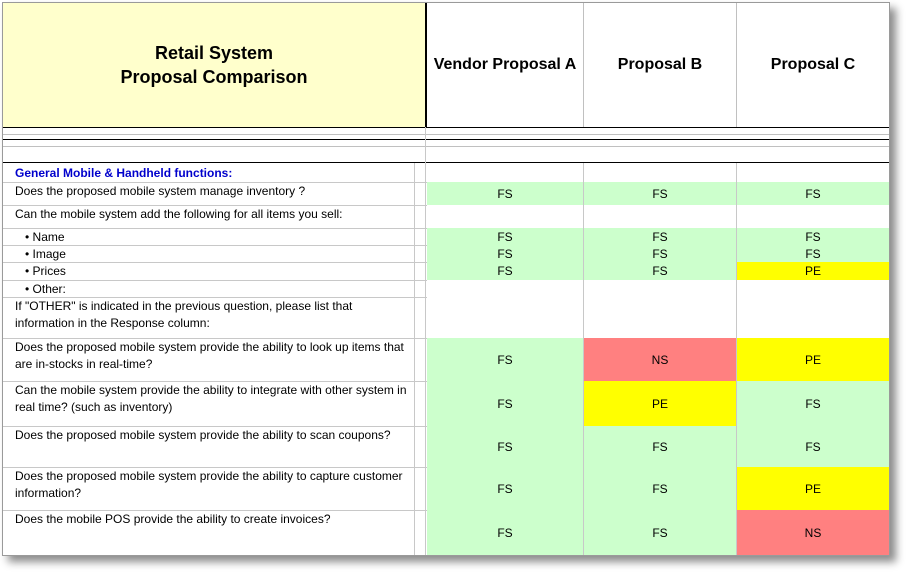 Image resolution: width=908 pixels, height=572 pixels. I want to click on table-row: • Image FS FS FS, so click(446, 254).